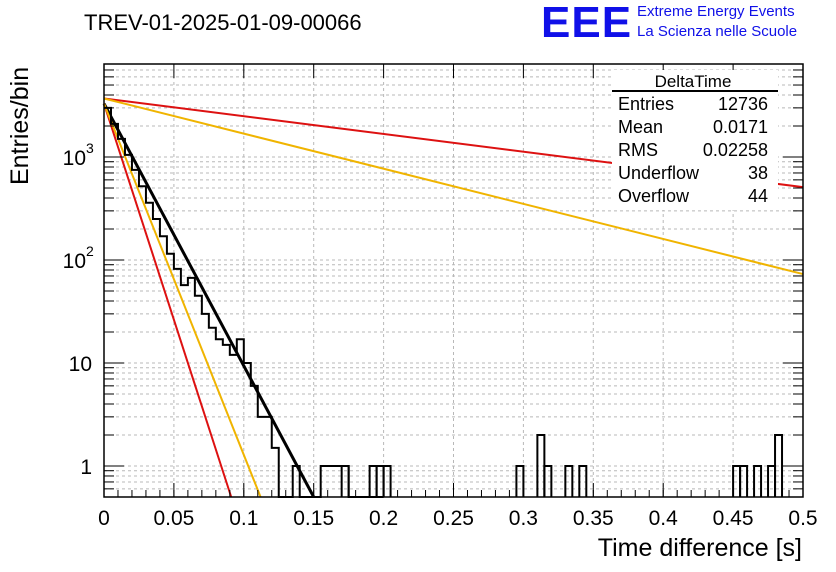  What do you see at coordinates (693, 81) in the screenshot?
I see `stats-box-title: DeltaTime` at bounding box center [693, 81].